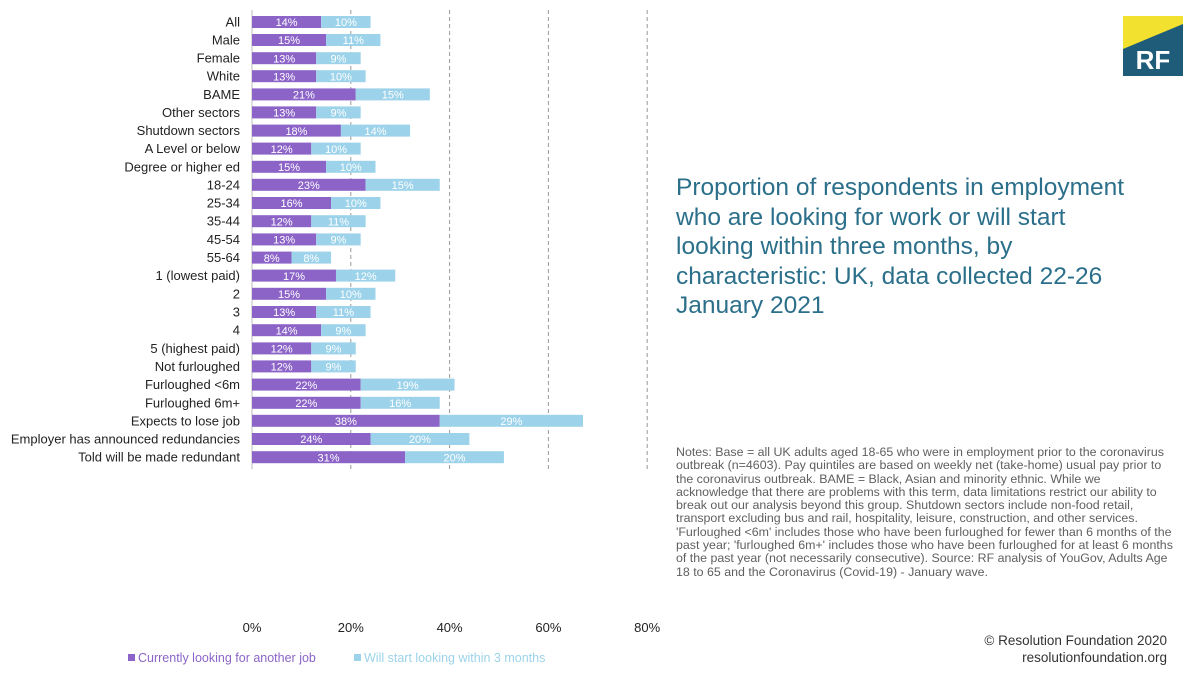 The width and height of the screenshot is (1200, 675). Describe the element at coordinates (1153, 32) in the screenshot. I see `logo-yellow-band` at that location.